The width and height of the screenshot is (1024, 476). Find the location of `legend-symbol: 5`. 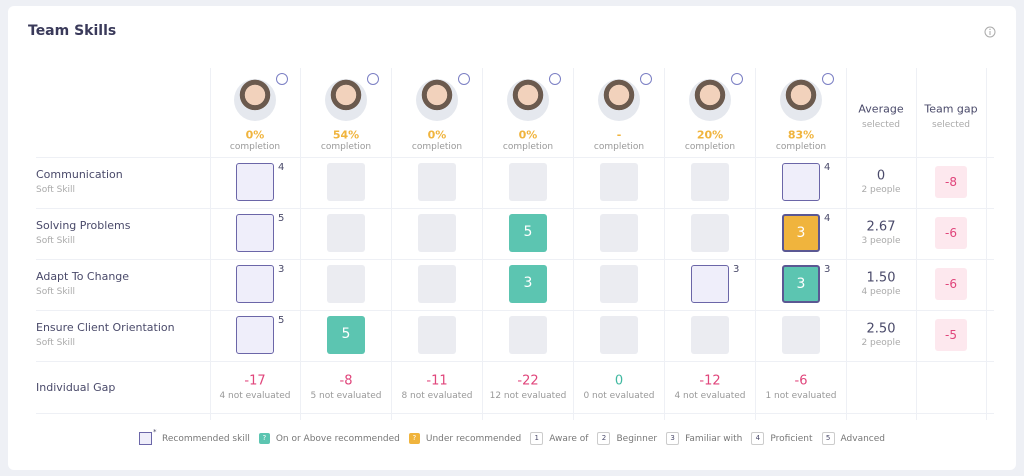

legend-symbol: 5 is located at coordinates (828, 438).